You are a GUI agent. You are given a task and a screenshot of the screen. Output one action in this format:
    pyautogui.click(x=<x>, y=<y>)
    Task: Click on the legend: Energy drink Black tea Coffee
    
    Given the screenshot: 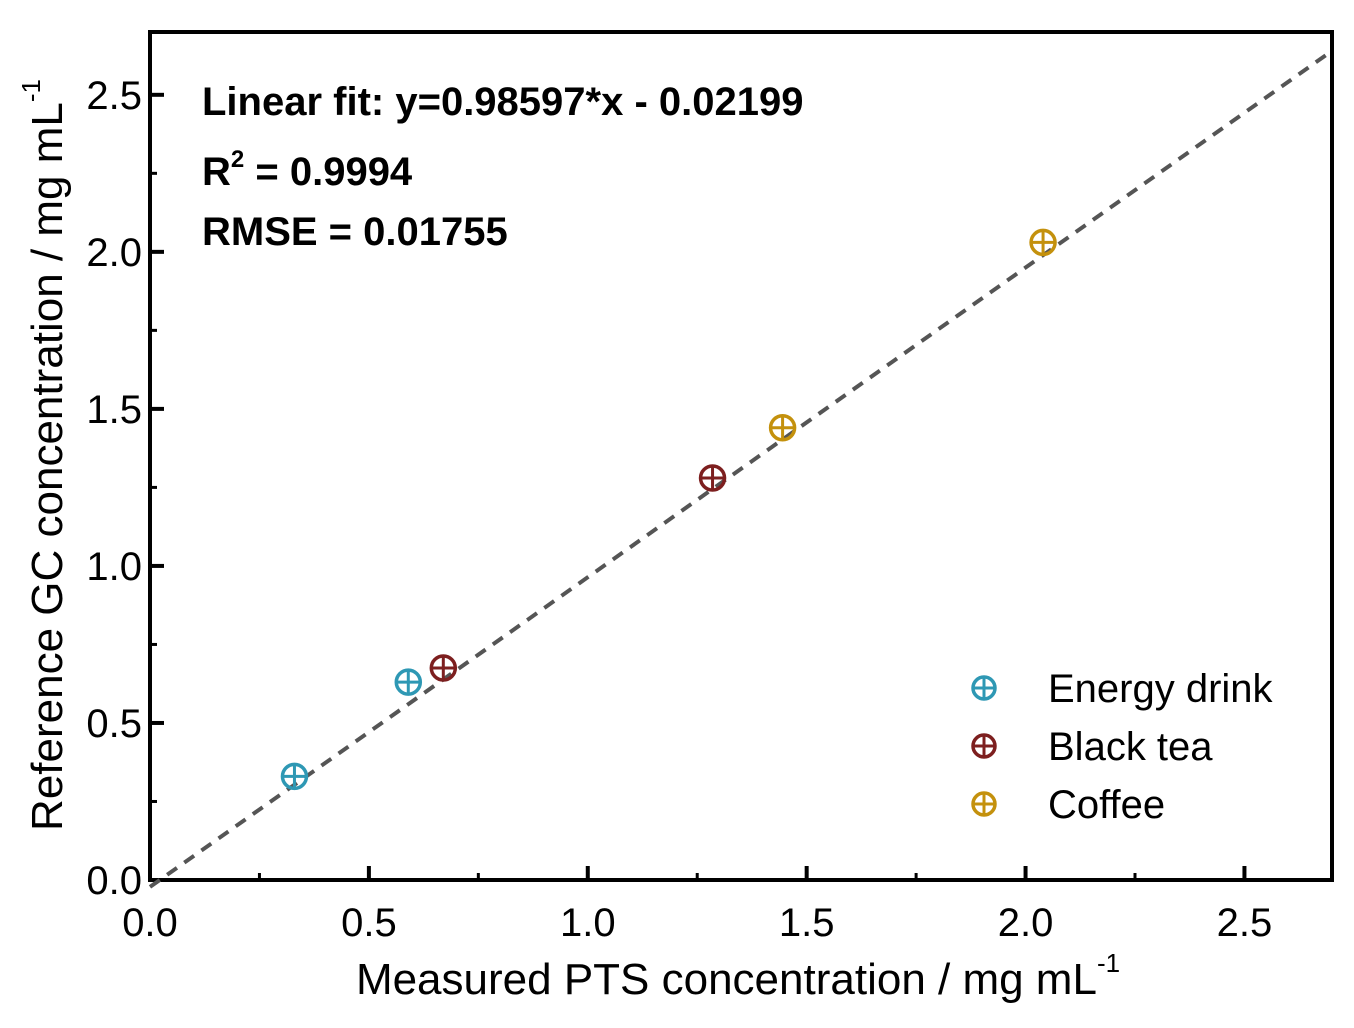 What is the action you would take?
    pyautogui.click(x=1122, y=747)
    